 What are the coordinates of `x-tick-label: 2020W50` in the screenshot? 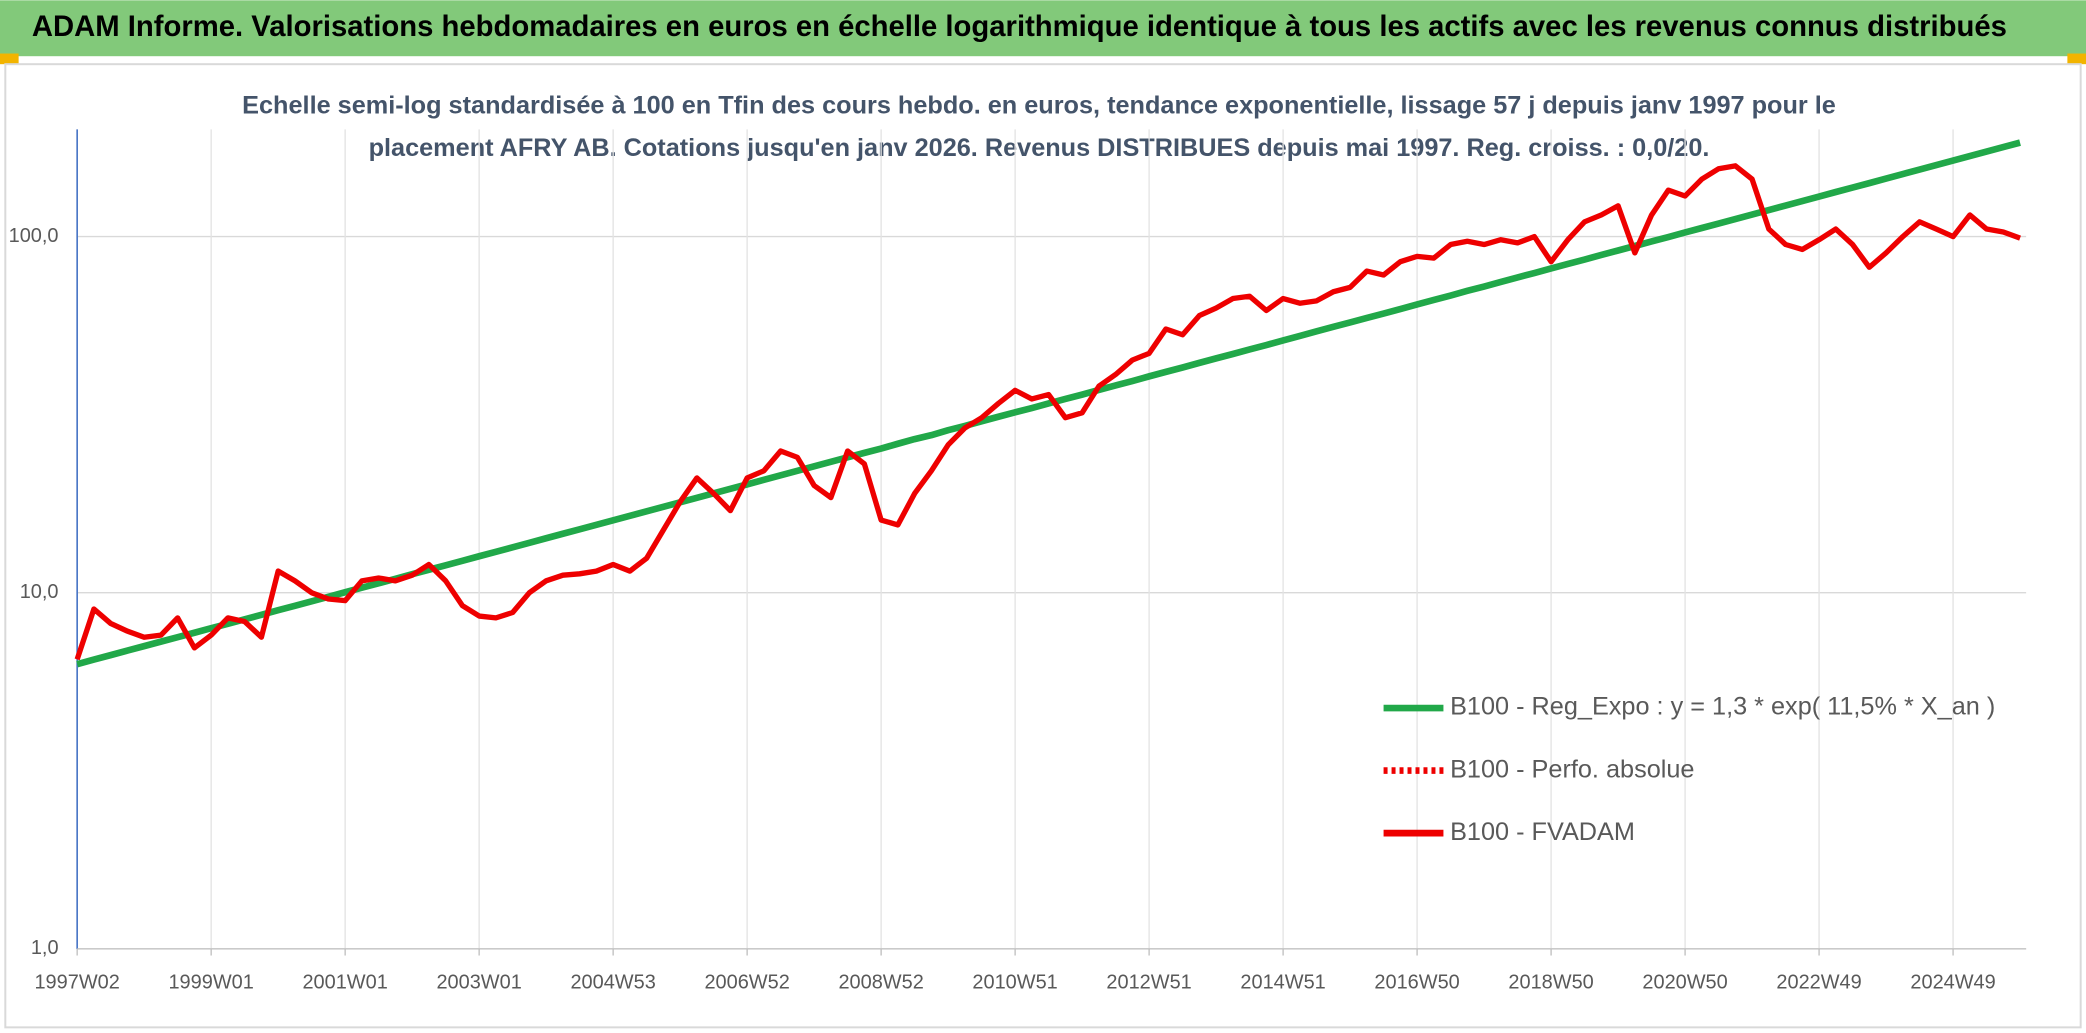 It's located at (1684, 983).